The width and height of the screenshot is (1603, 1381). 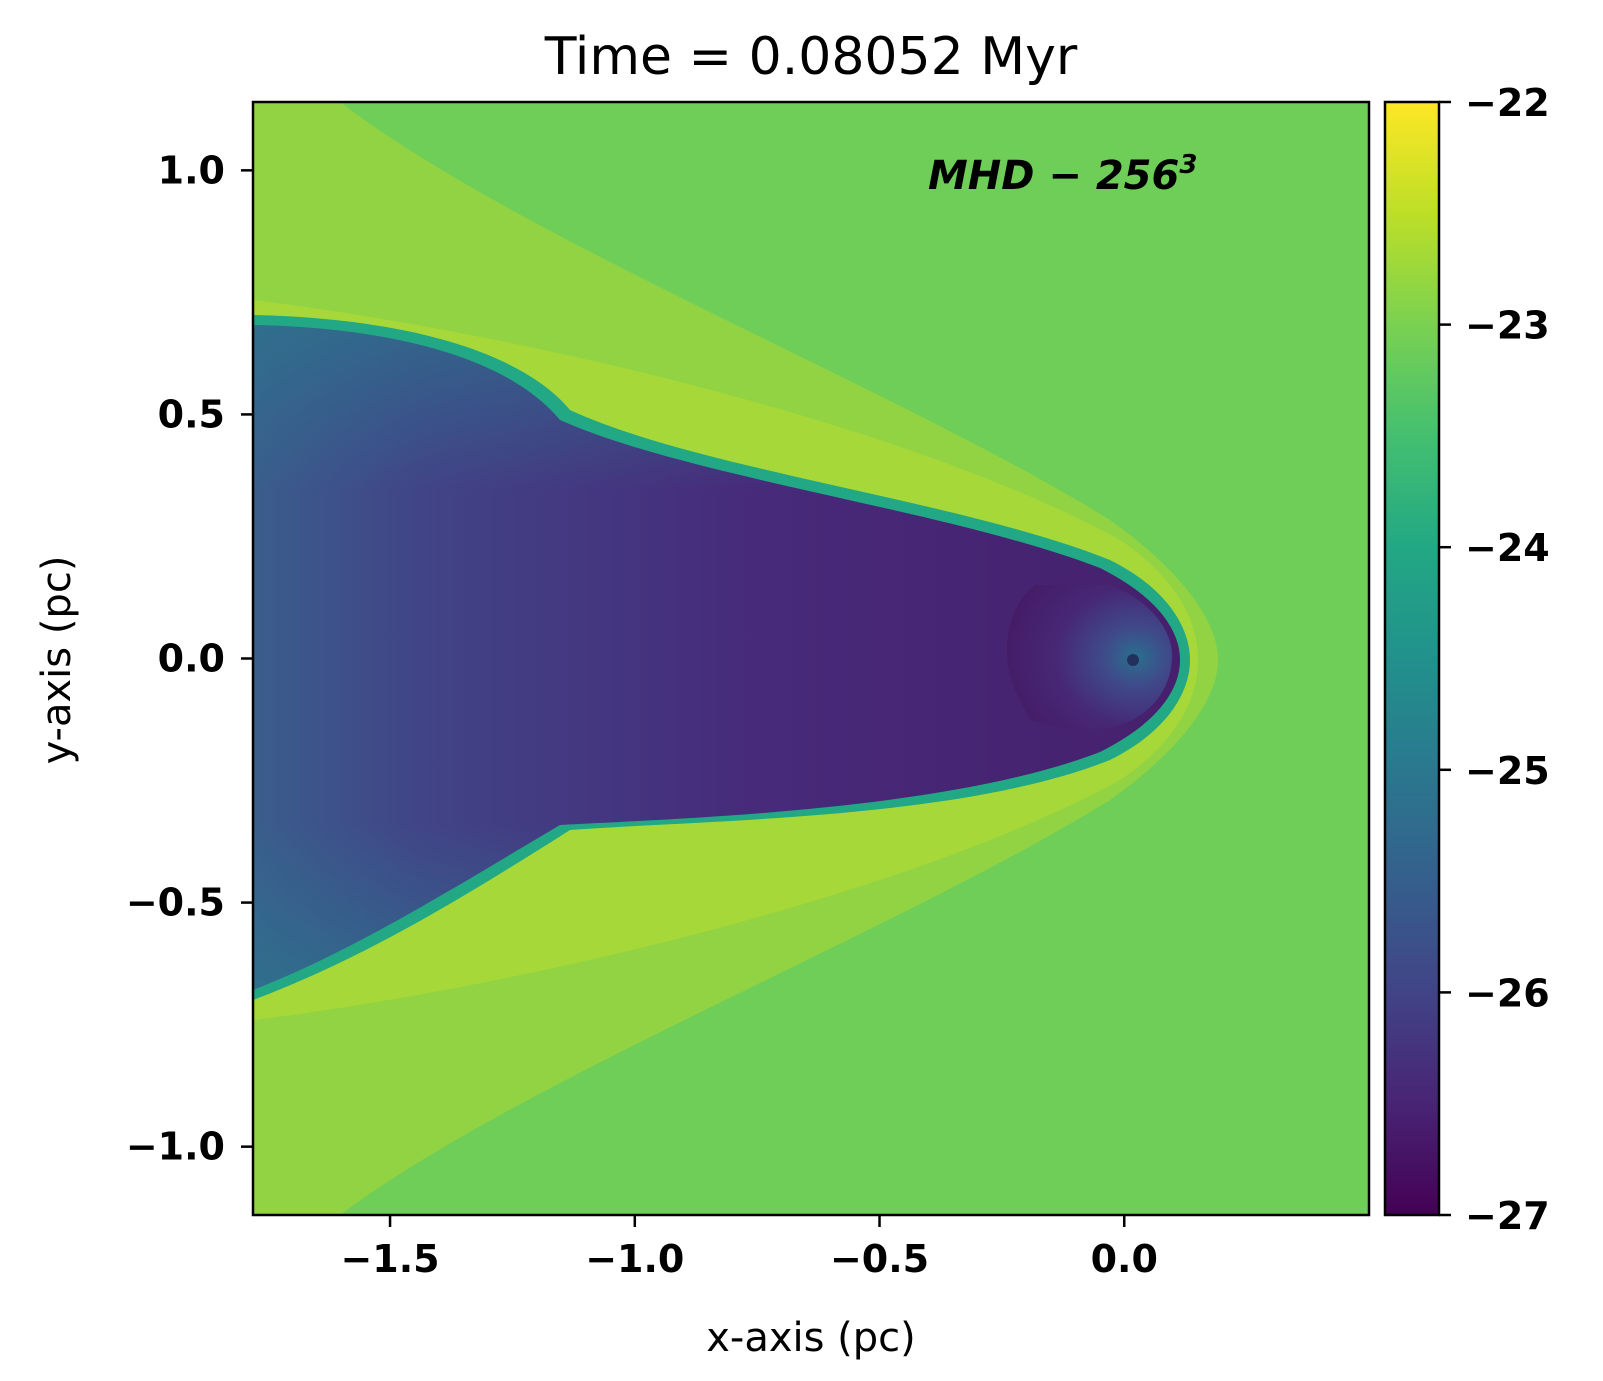 I want to click on colorbar-tick-label: −23, so click(x=1507, y=326).